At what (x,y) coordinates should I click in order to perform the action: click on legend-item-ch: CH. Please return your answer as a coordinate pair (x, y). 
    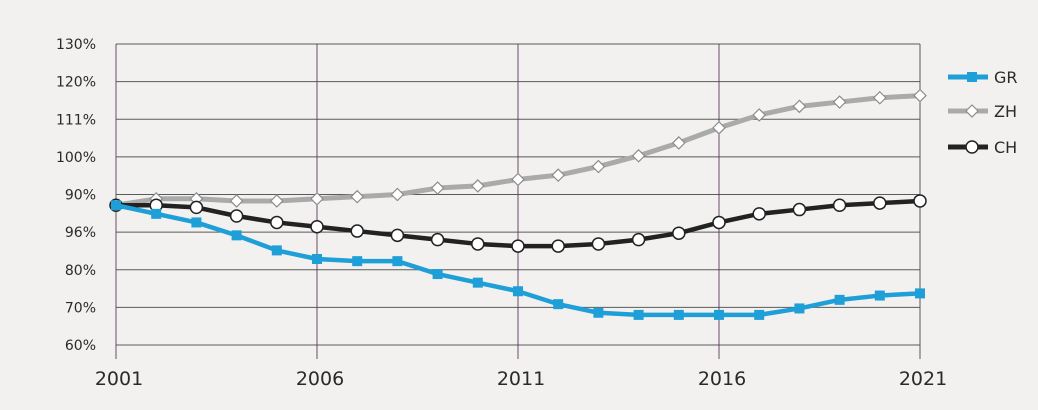
    Looking at the image, I should click on (982, 147).